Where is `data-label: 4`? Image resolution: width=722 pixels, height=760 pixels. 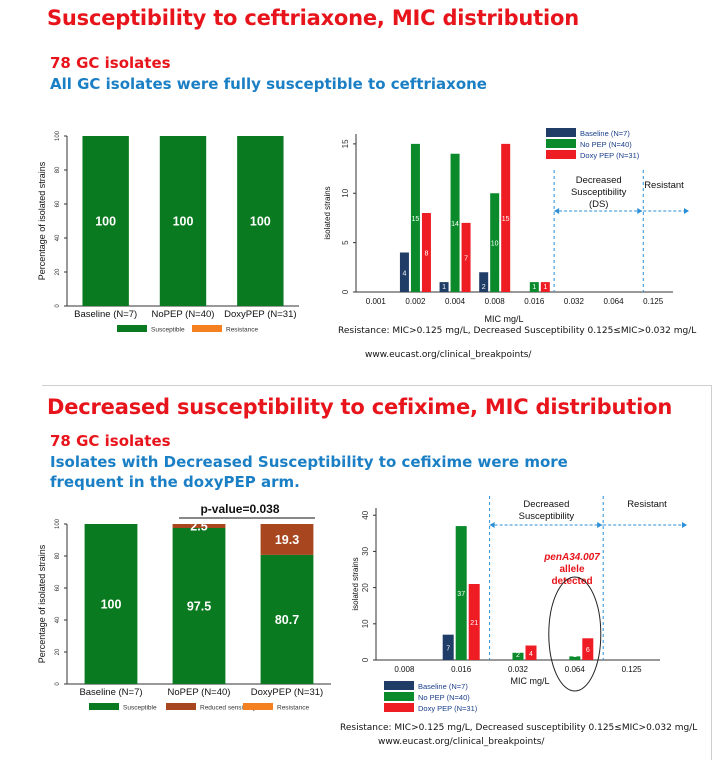 data-label: 4 is located at coordinates (531, 654).